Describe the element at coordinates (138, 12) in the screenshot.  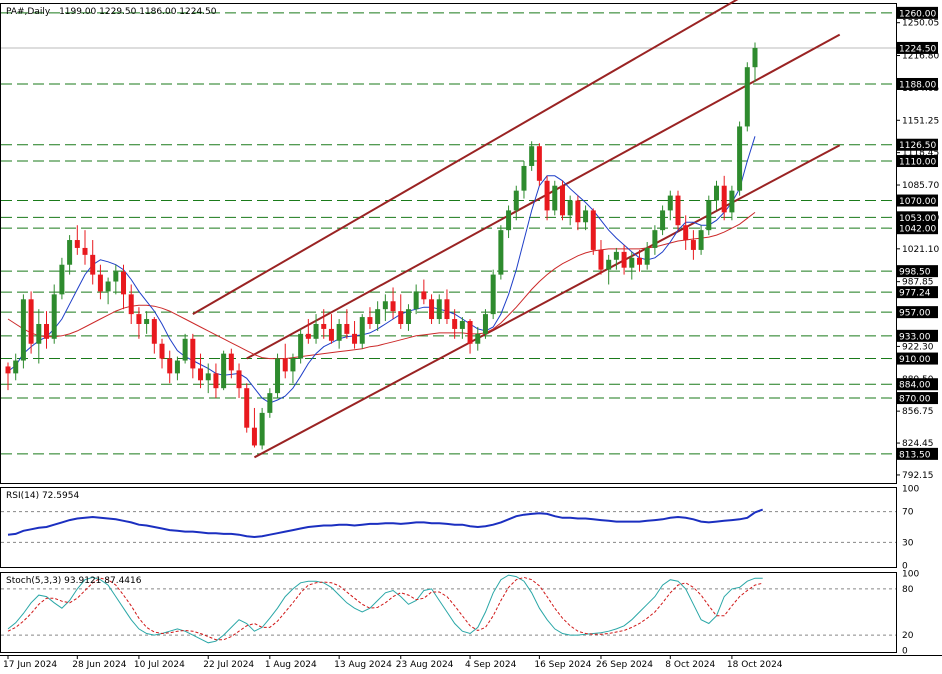
I see `ohlc-values: 1199.00 1229.50 1186.00 1224.50` at that location.